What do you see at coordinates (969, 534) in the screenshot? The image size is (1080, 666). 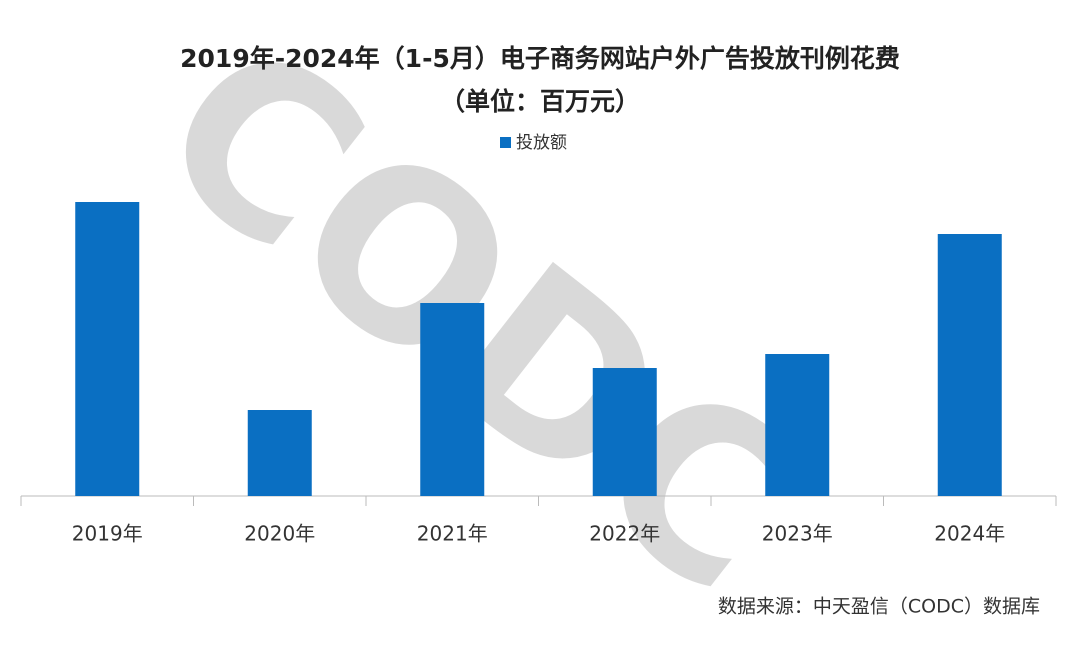 I see `x-tick-label: 2024年` at bounding box center [969, 534].